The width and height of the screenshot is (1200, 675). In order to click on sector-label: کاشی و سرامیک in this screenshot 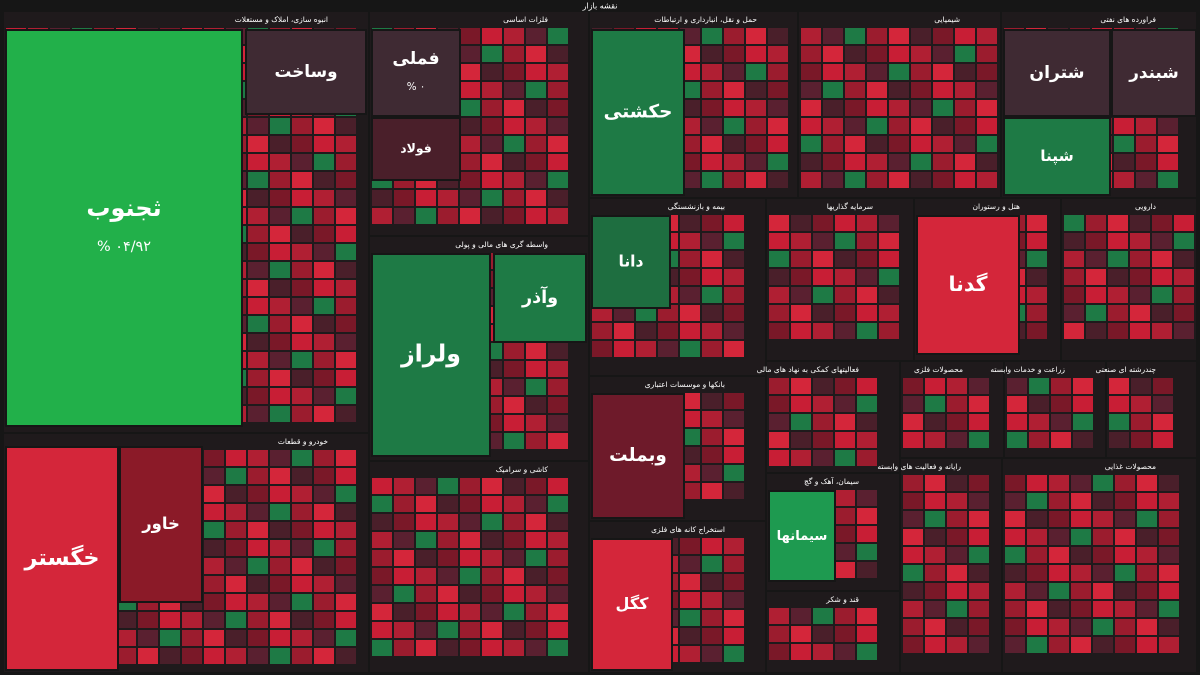, I will do `click(522, 469)`.